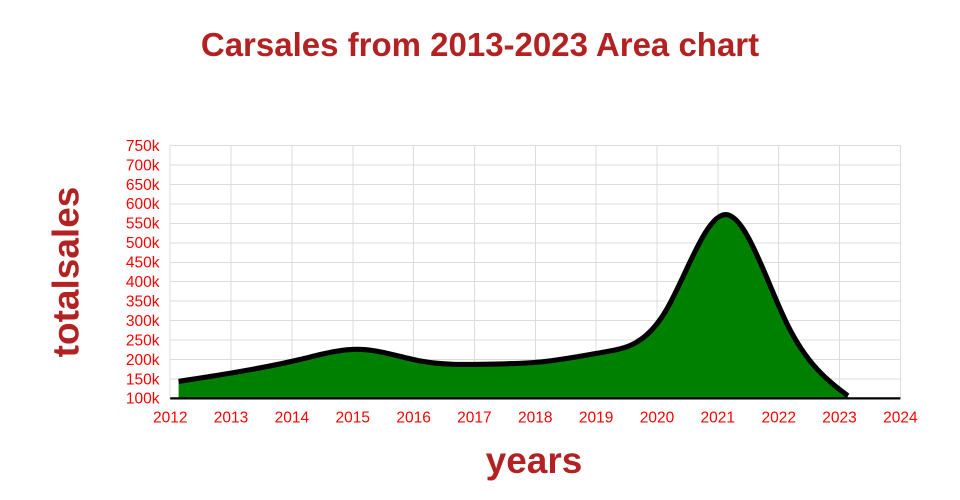 Image resolution: width=960 pixels, height=500 pixels. I want to click on svg-text: 750k, so click(143, 146).